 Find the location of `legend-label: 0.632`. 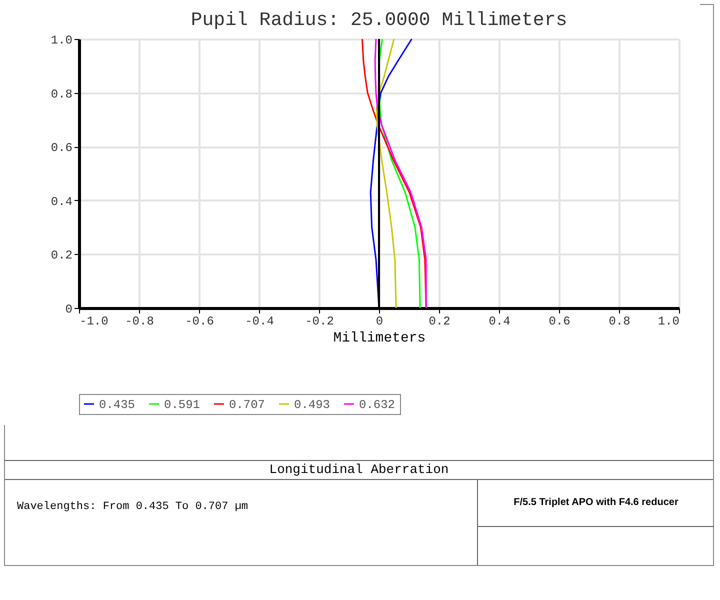

legend-label: 0.632 is located at coordinates (377, 405).